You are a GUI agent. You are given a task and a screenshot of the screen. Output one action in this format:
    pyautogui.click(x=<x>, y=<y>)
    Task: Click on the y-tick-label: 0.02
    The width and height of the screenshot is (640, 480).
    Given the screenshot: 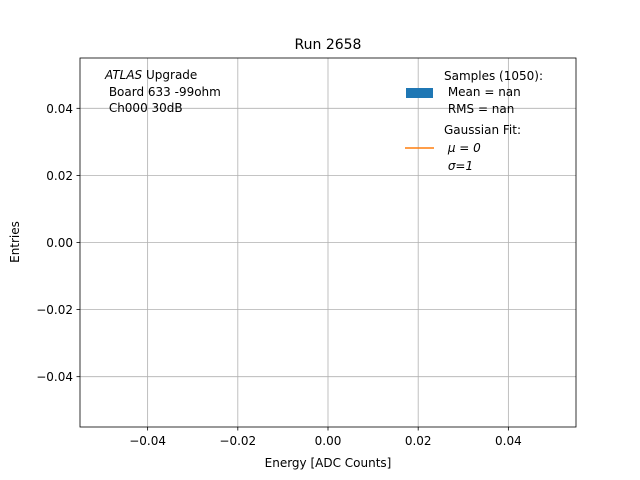 What is the action you would take?
    pyautogui.click(x=59, y=176)
    